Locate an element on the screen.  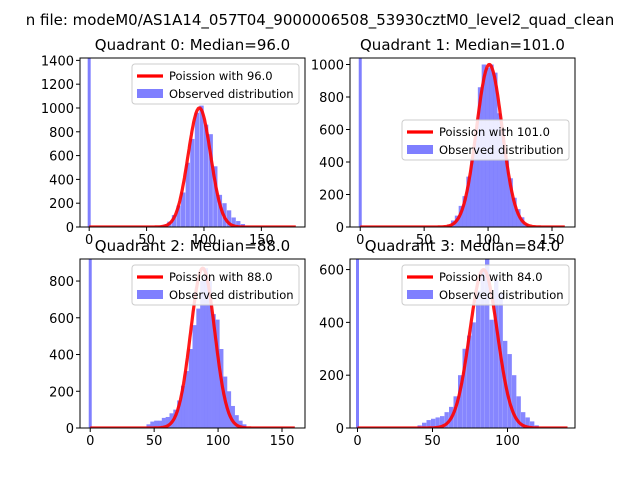
legend: Poission with 84.0 Observed distribution is located at coordinates (485, 285).